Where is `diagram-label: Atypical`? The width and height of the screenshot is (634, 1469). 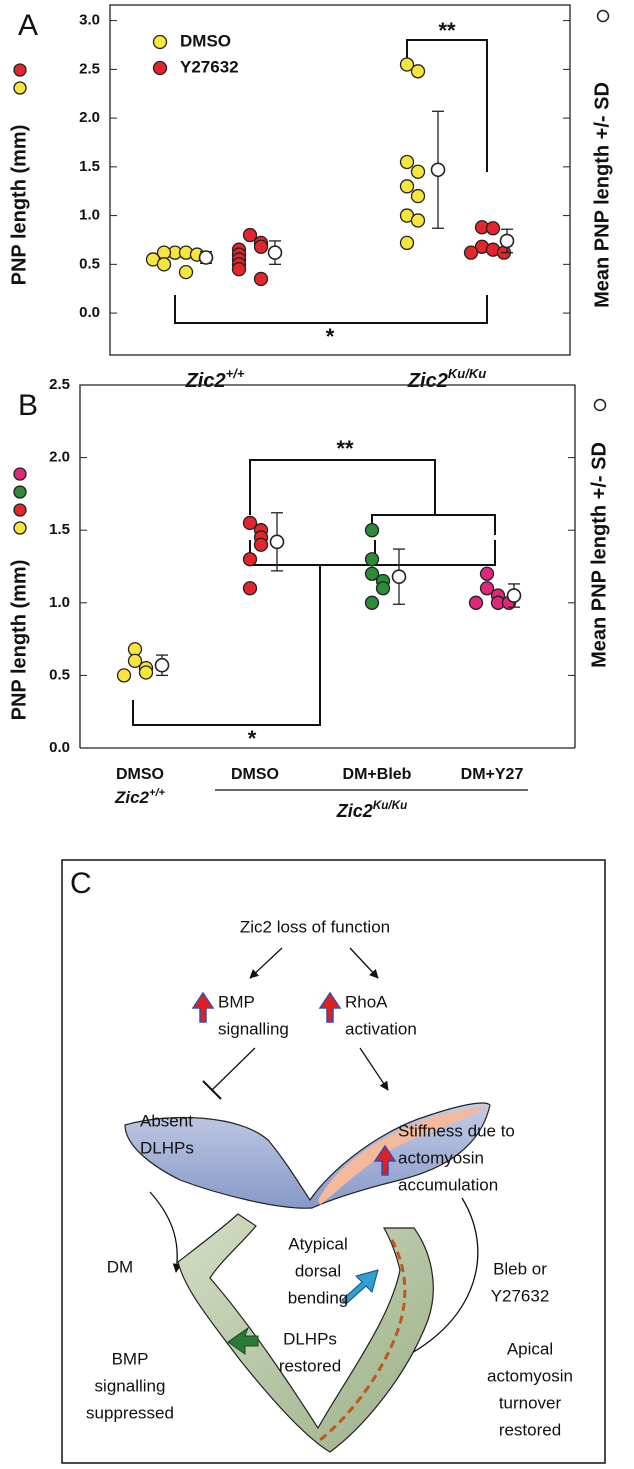
diagram-label: Atypical is located at coordinates (318, 1243).